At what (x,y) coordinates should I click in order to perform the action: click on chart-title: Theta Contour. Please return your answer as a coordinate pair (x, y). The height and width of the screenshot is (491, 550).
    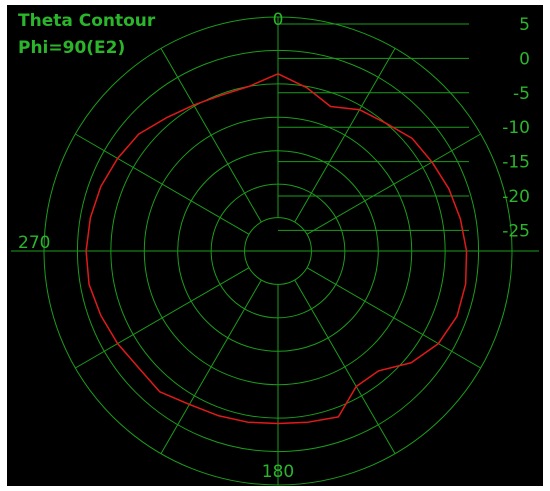
    Looking at the image, I should click on (87, 21).